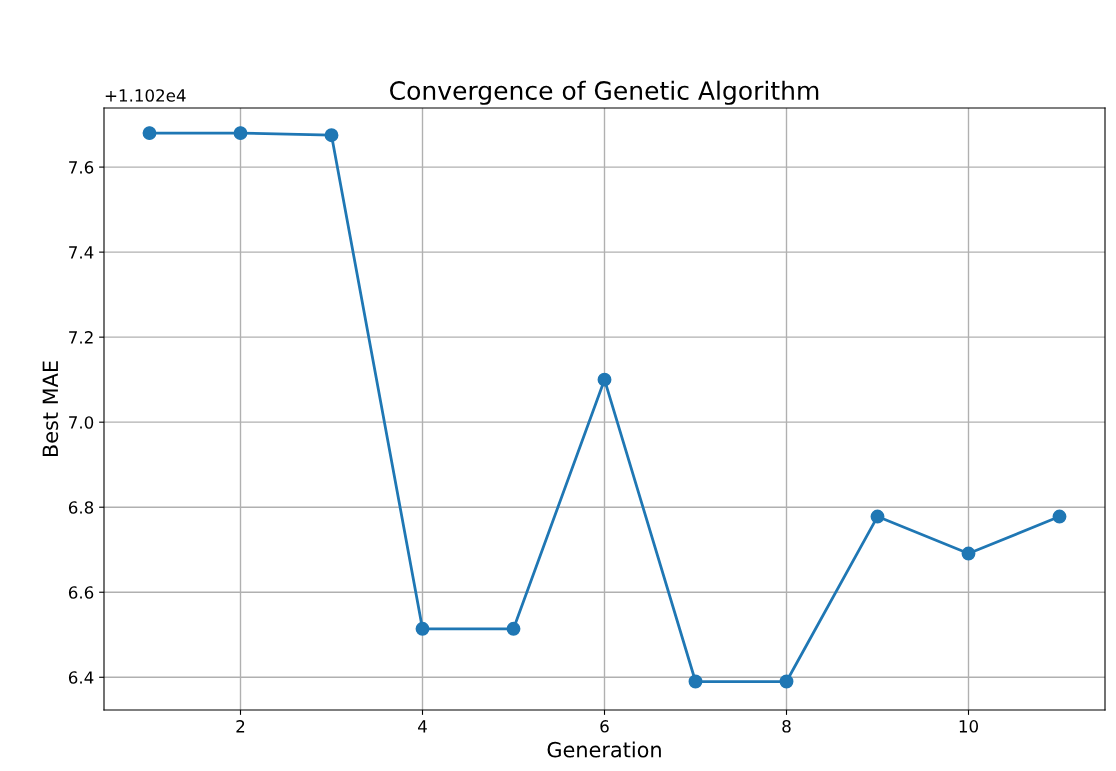  Describe the element at coordinates (81, 677) in the screenshot. I see `y-tick-label: 6.4` at that location.